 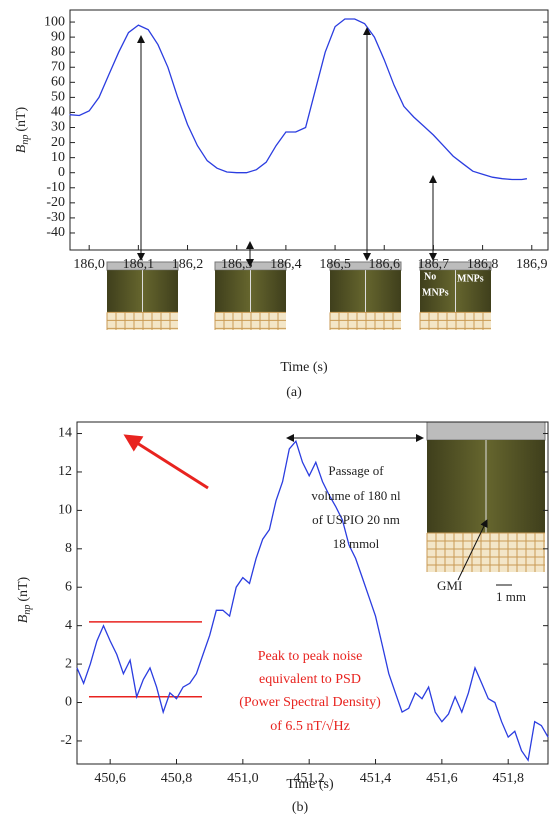 What do you see at coordinates (472, 550) in the screenshot?
I see `arrow` at bounding box center [472, 550].